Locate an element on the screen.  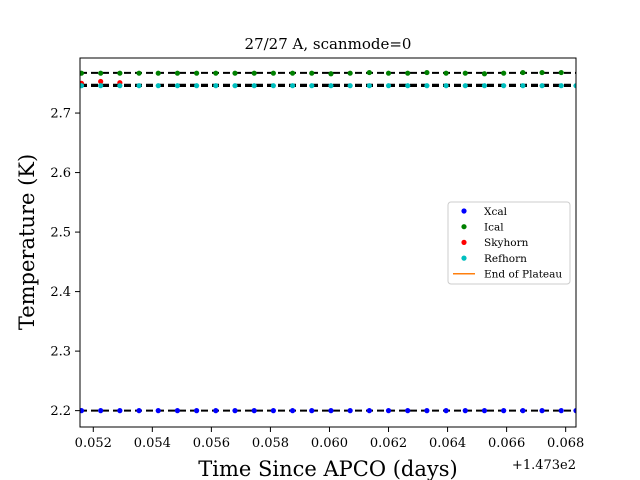
y-tick-label: 2.7 is located at coordinates (60, 114).